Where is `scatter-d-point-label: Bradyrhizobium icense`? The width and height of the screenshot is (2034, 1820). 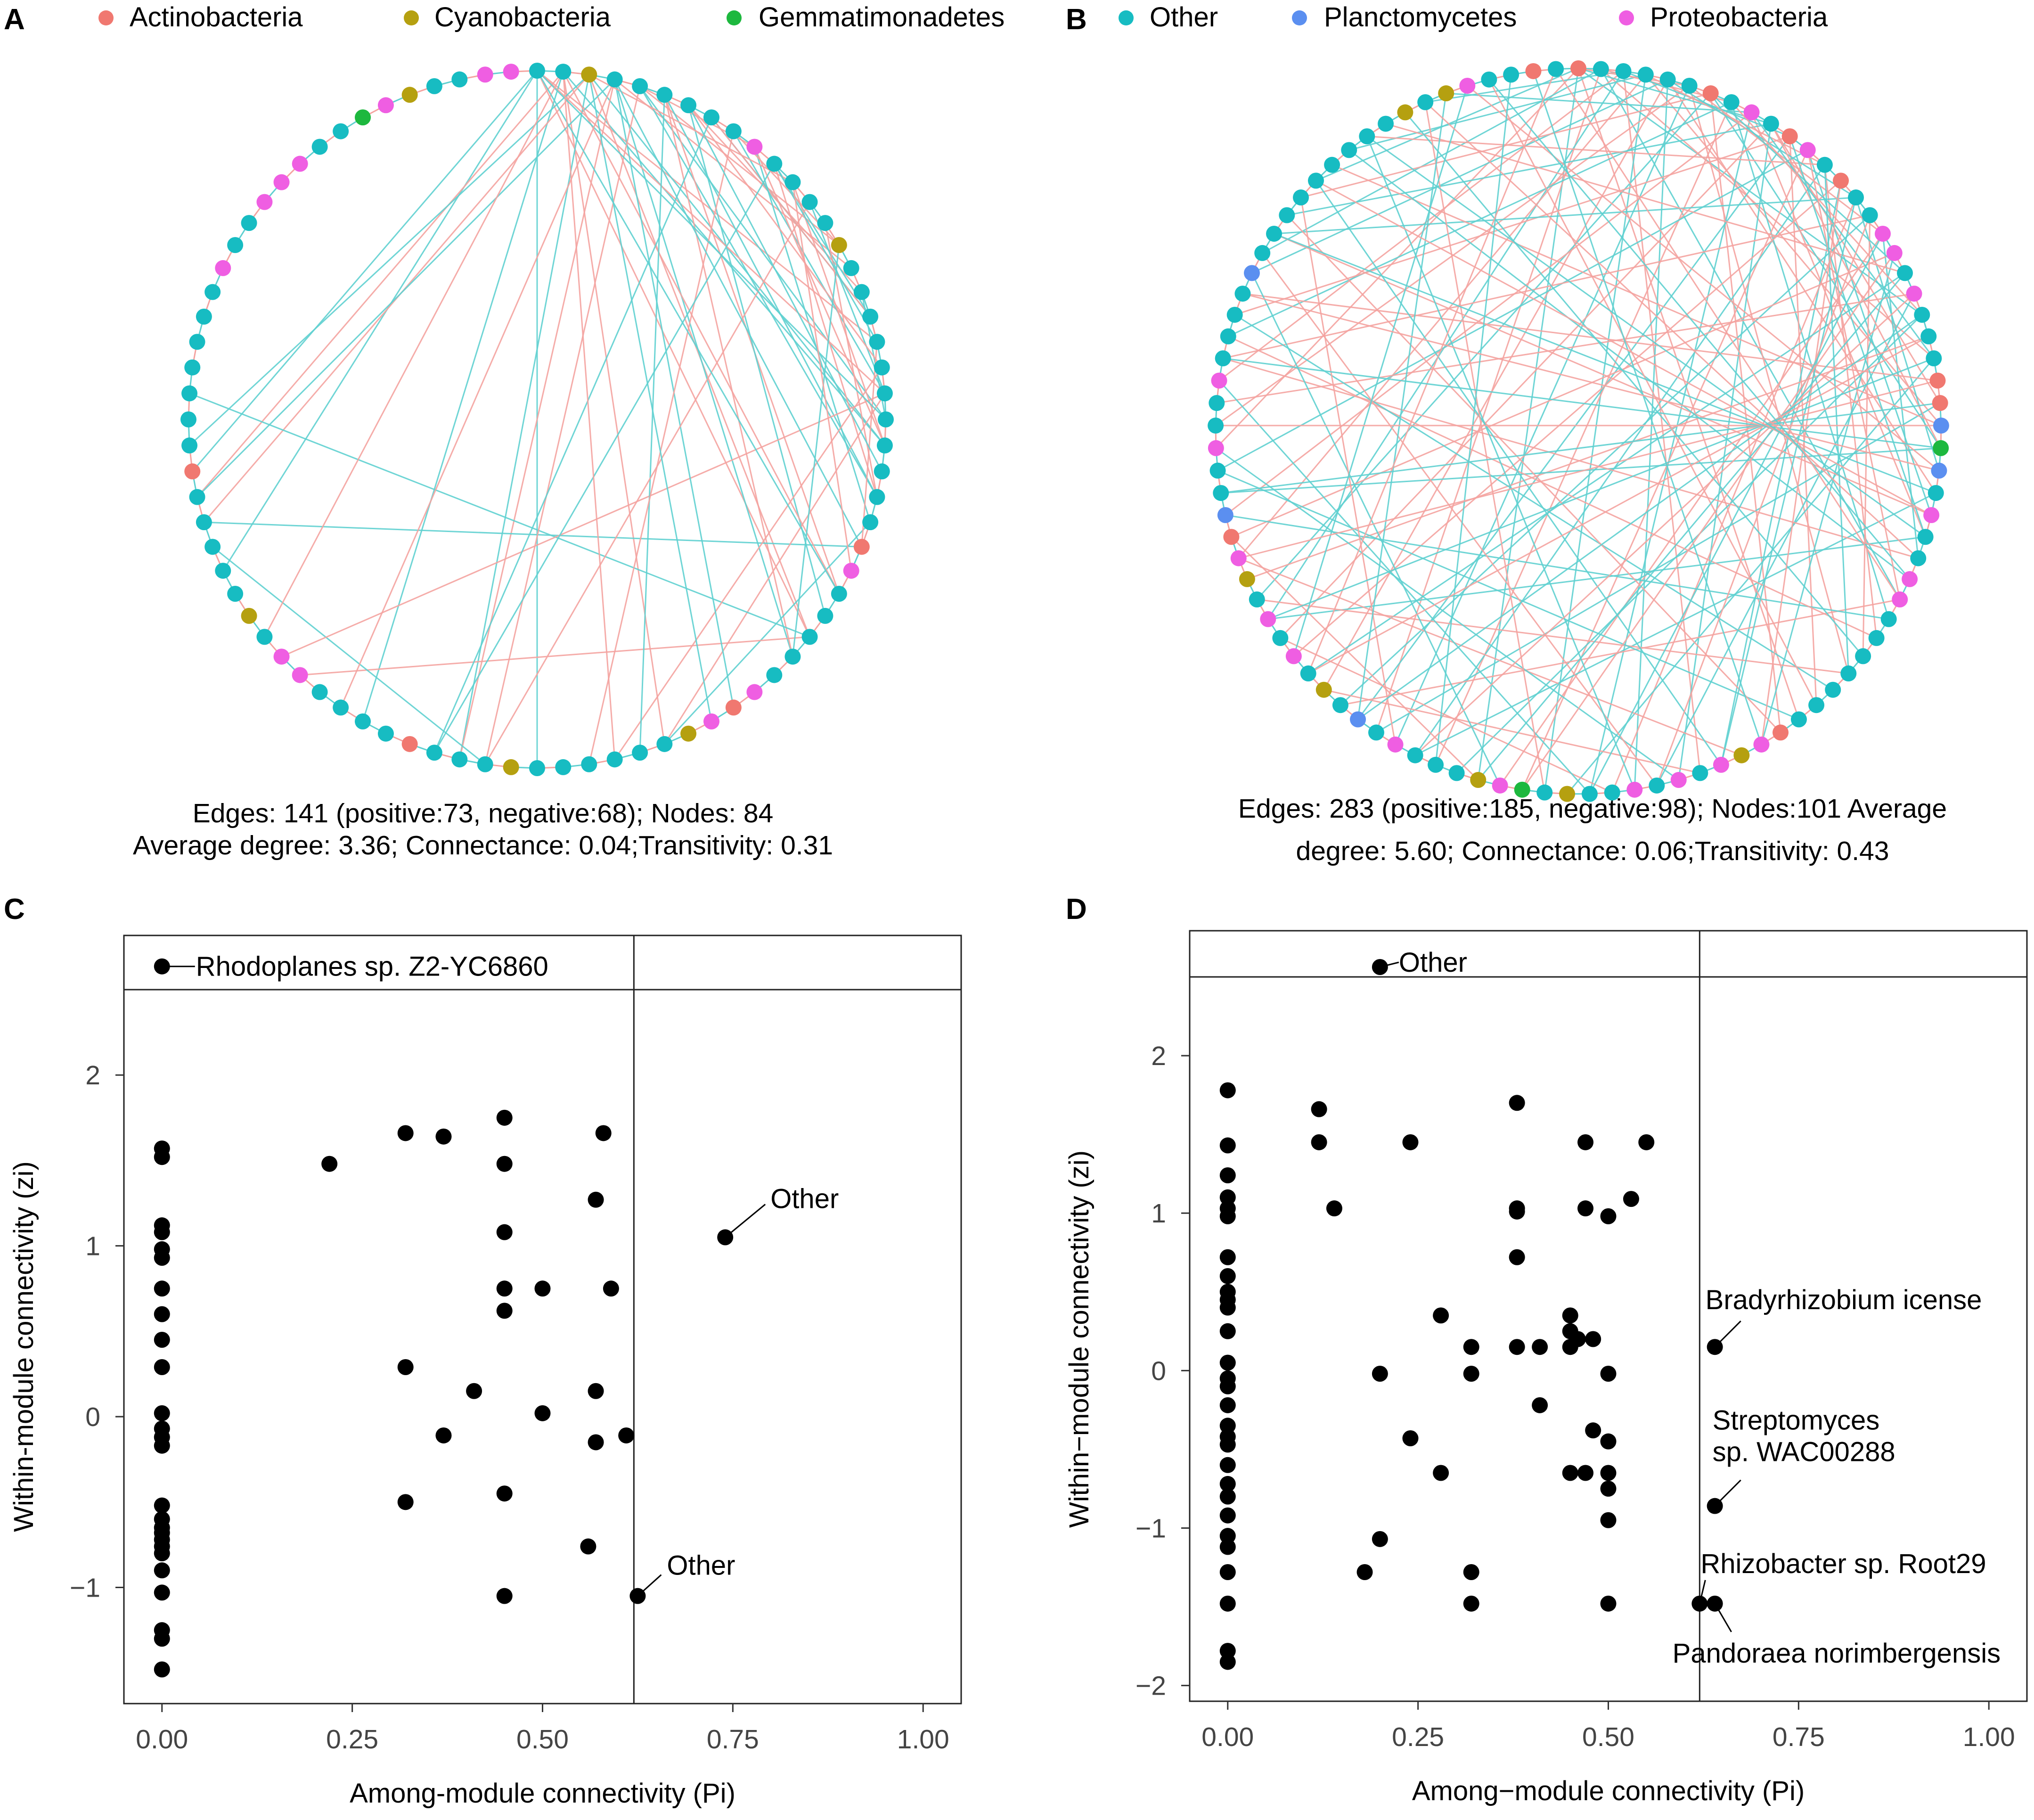
scatter-d-point-label: Bradyrhizobium icense is located at coordinates (1844, 1300).